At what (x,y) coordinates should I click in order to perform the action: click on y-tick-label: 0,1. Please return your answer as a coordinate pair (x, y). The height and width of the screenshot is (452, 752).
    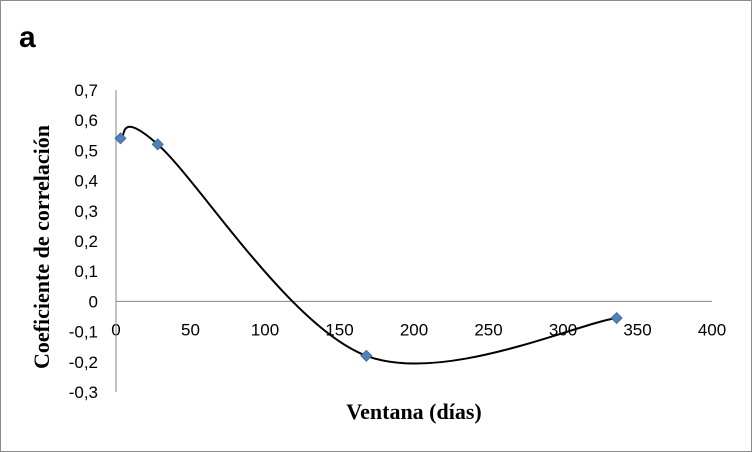
    Looking at the image, I should click on (86, 271).